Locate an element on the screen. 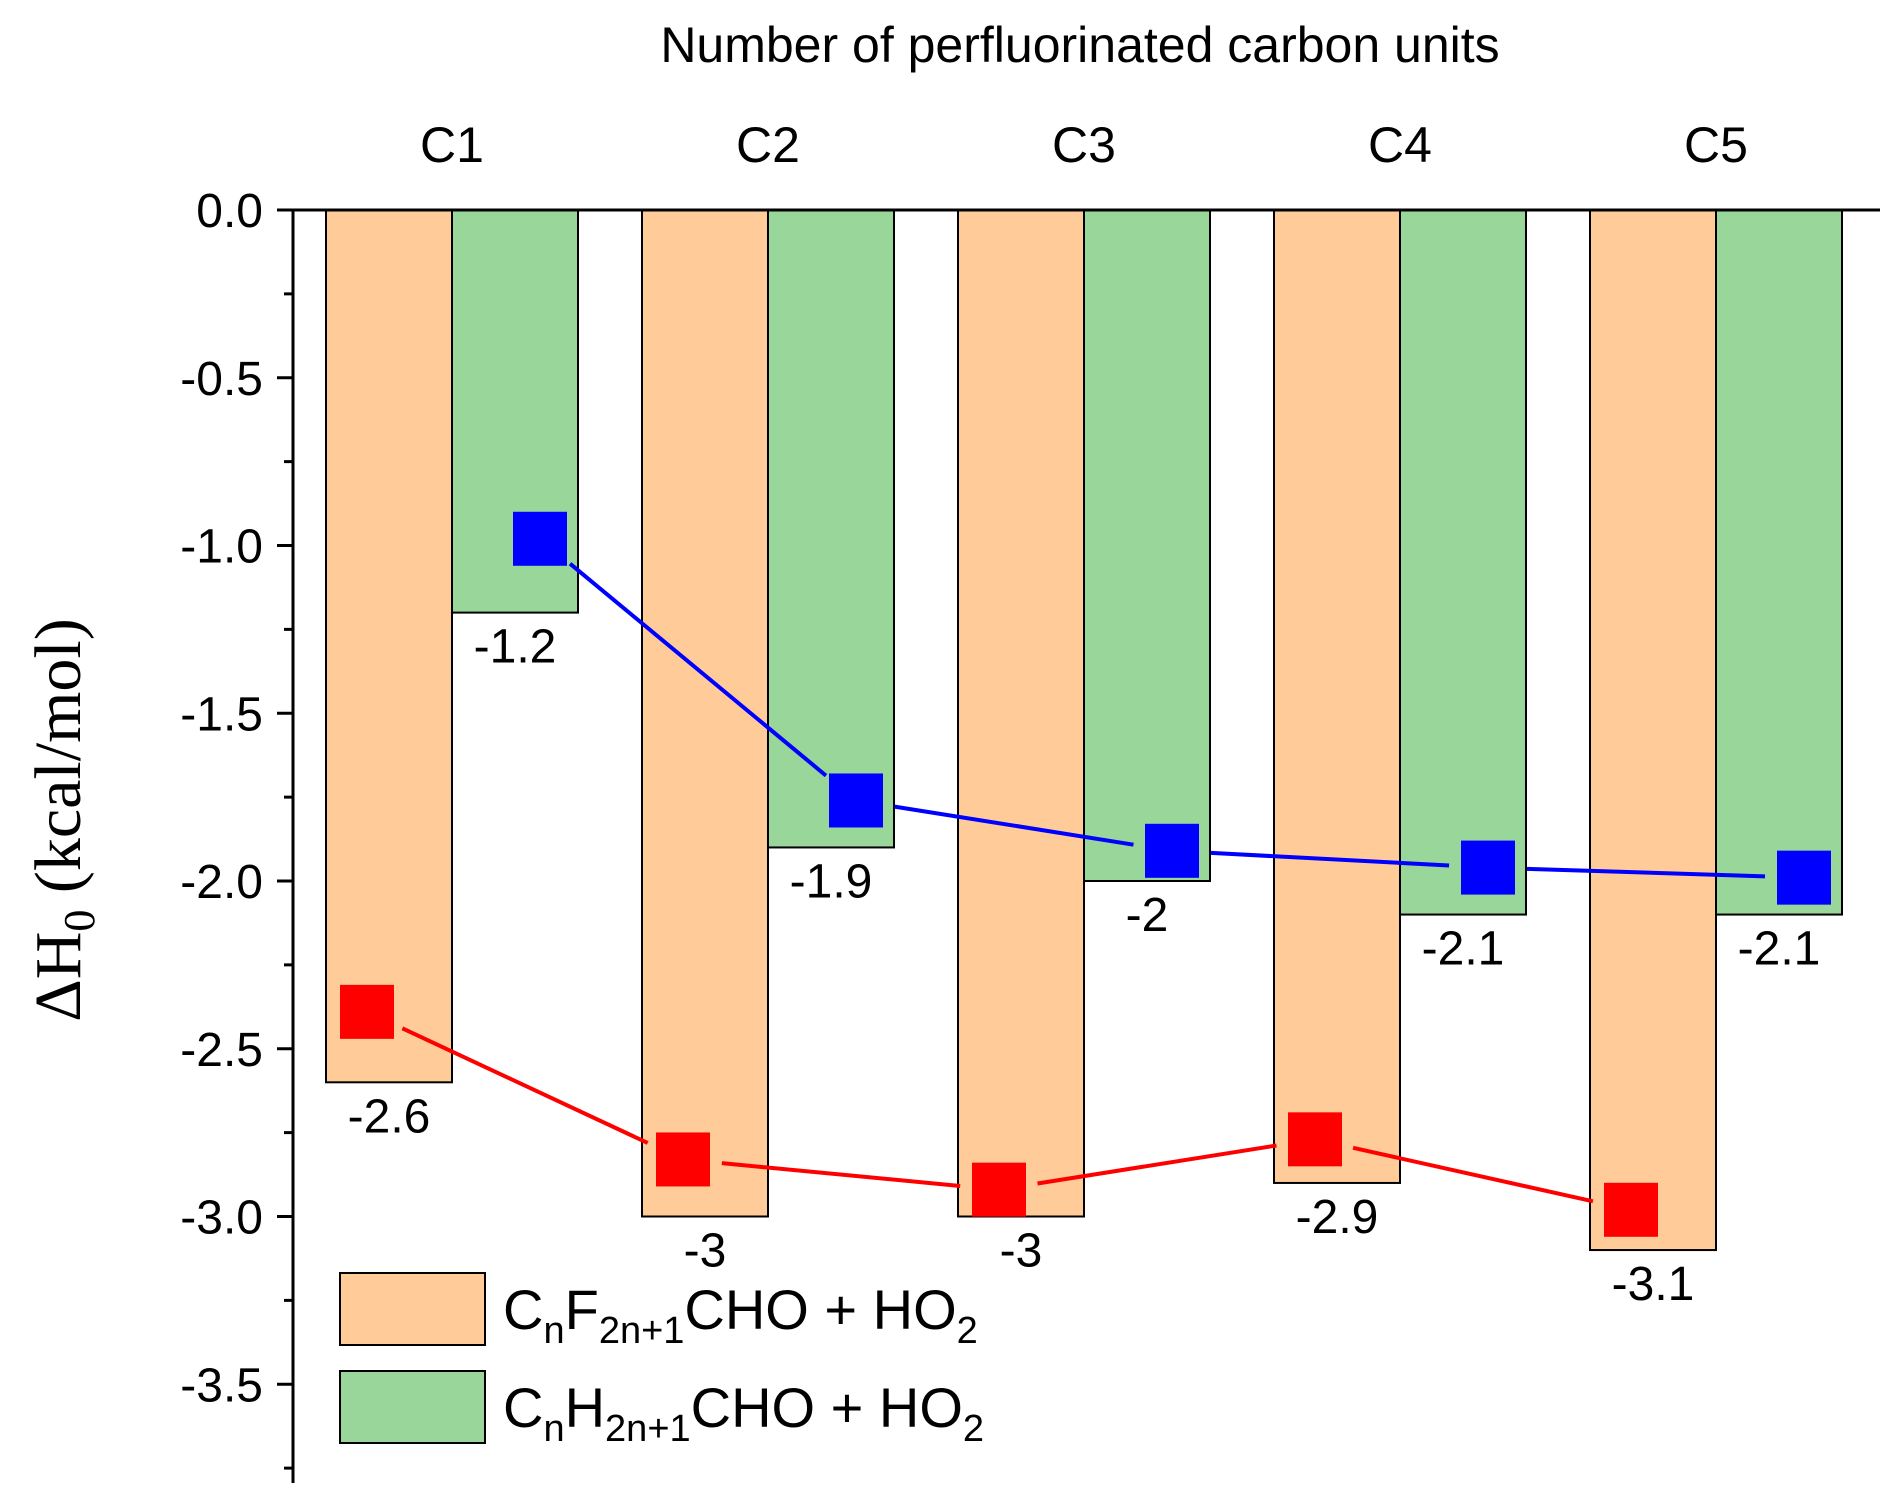 Image resolution: width=1892 pixels, height=1501 pixels. category-label: C2 is located at coordinates (768, 145).